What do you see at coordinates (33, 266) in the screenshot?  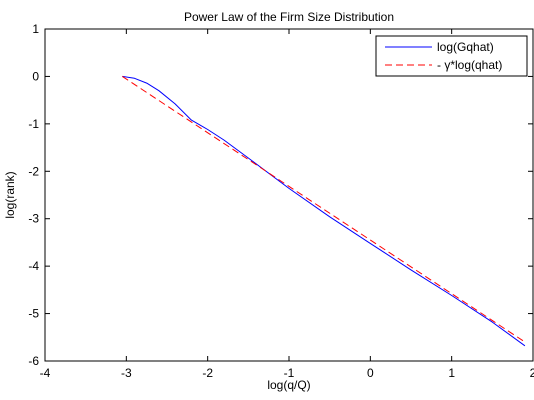 I see `y-tick-label: -4` at bounding box center [33, 266].